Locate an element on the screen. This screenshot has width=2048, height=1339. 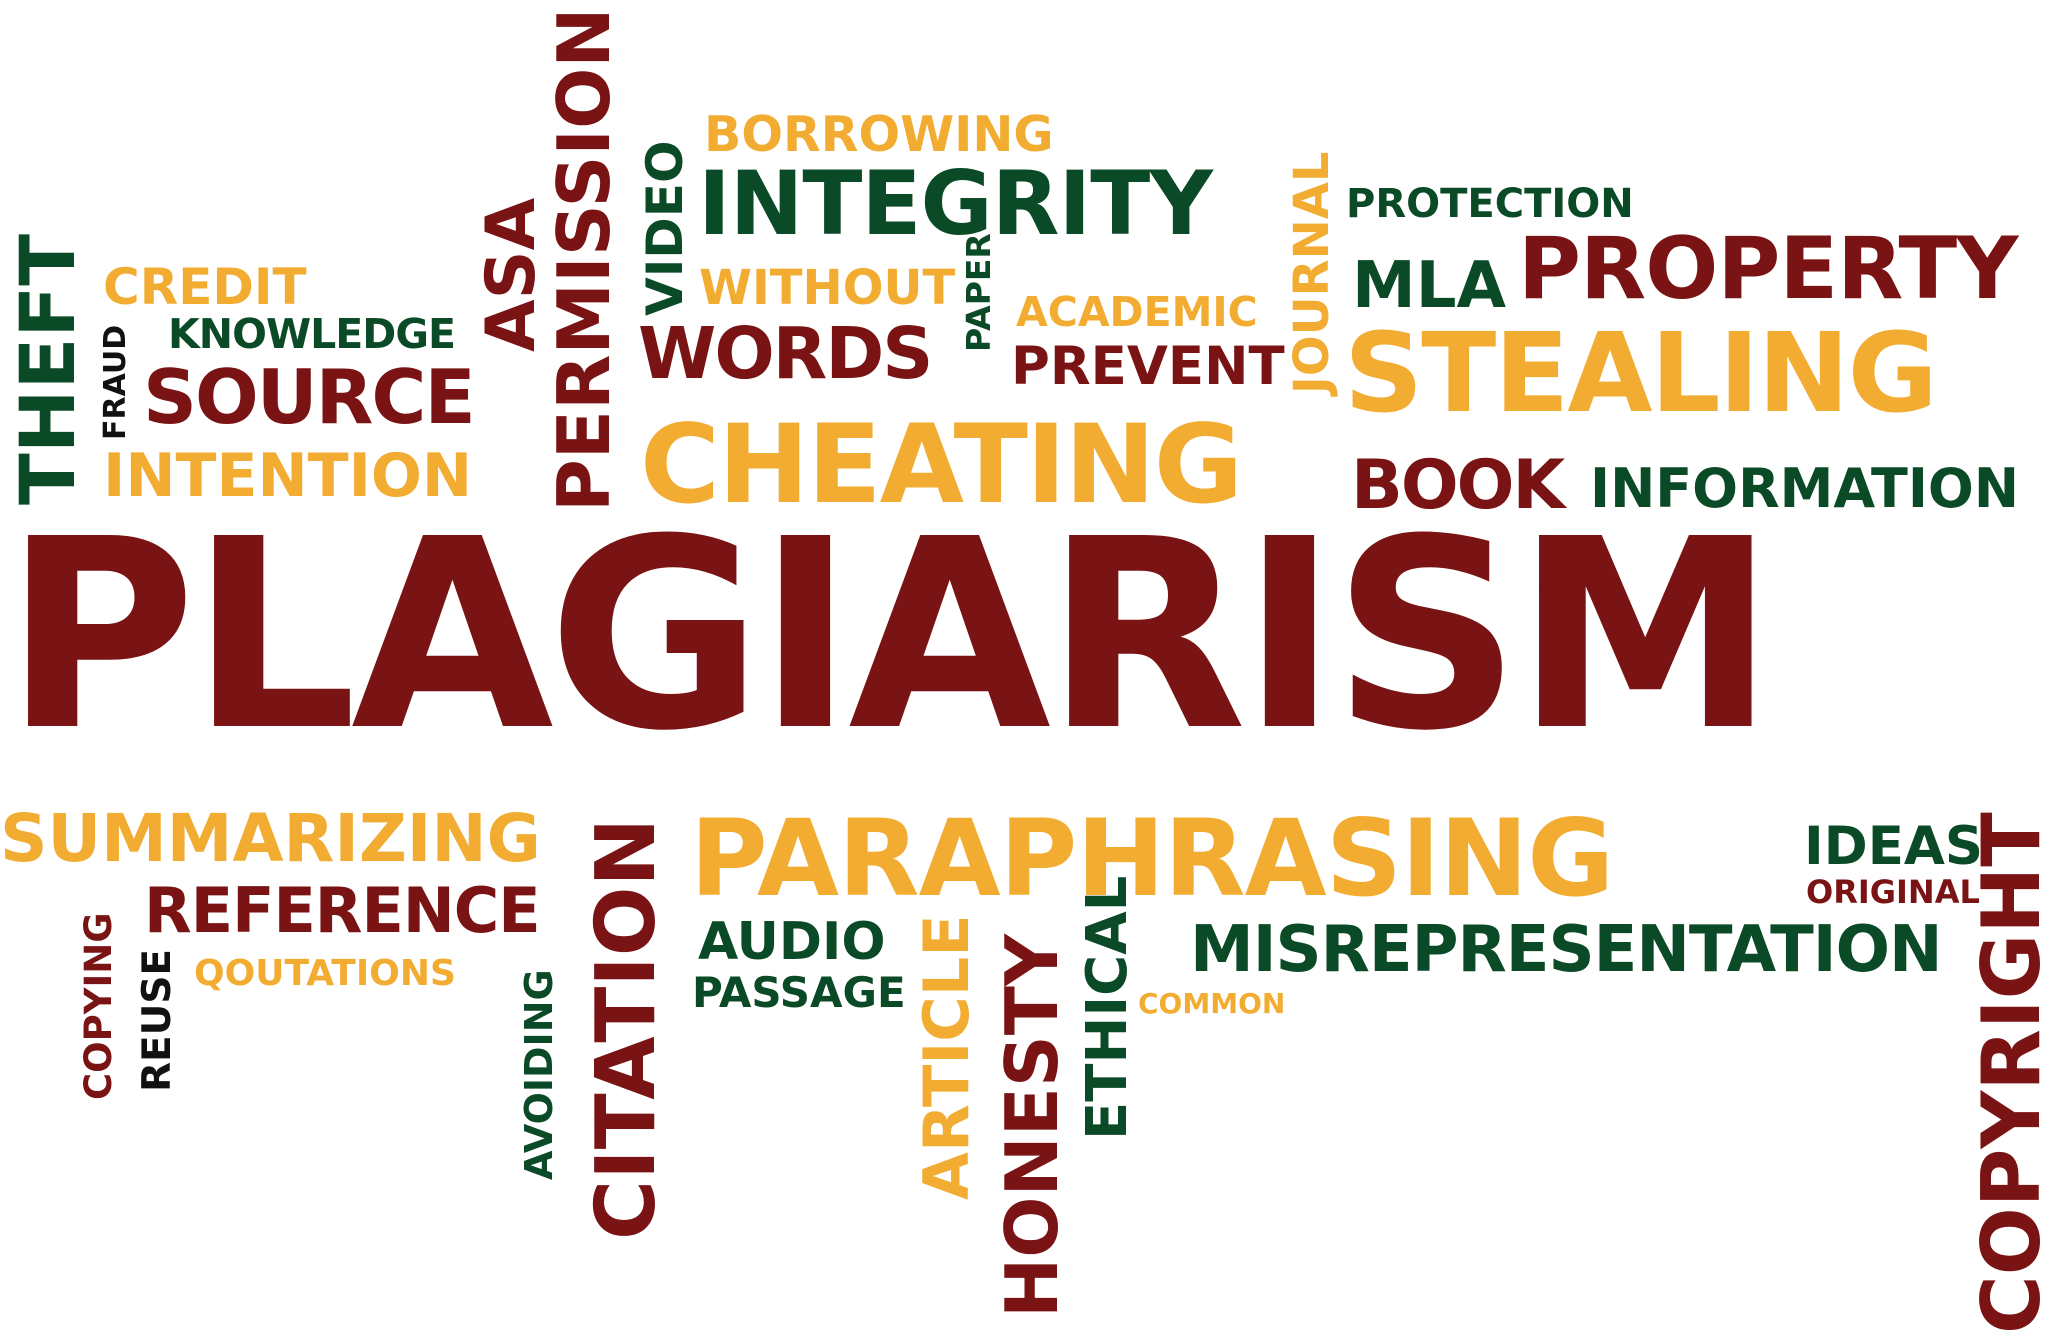
word-copyright: COPYRIGHT is located at coordinates (2006, 1073).